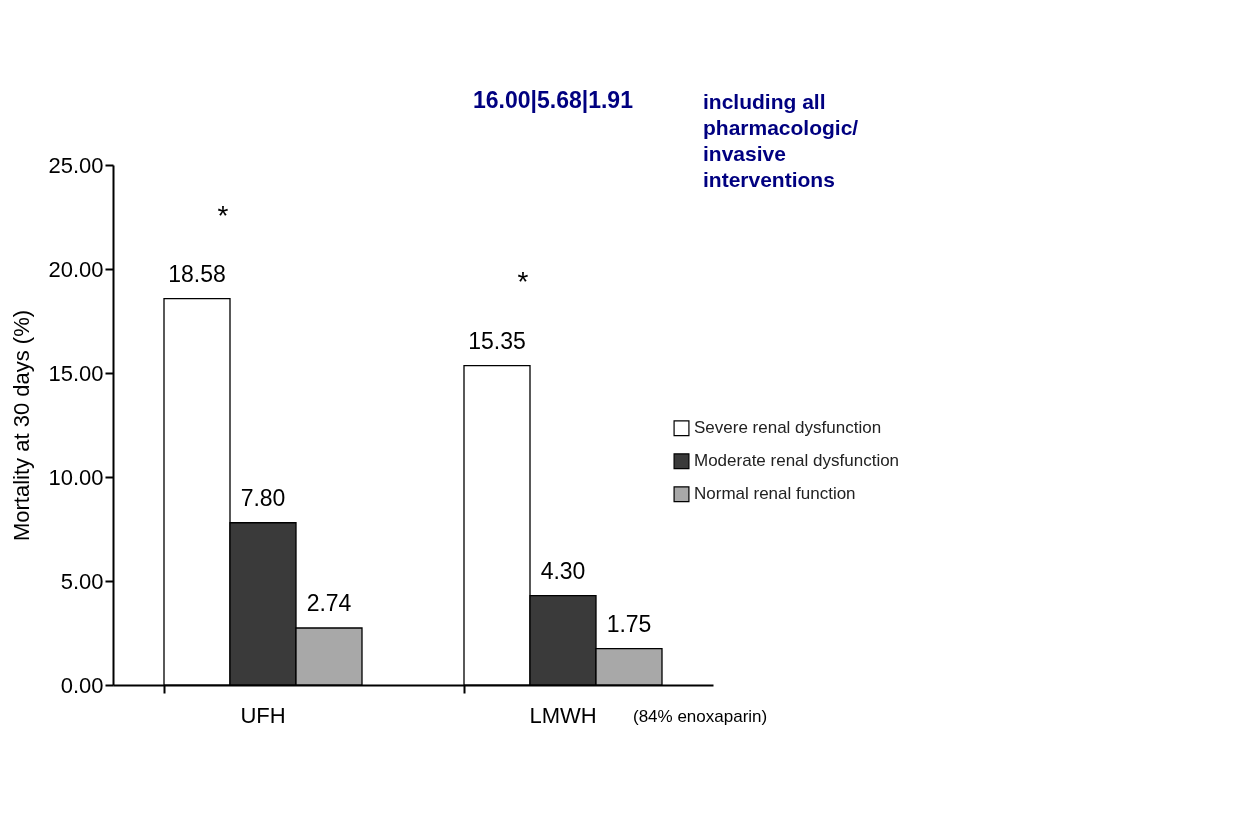  Describe the element at coordinates (82, 581) in the screenshot. I see `y-tick-label: 5.00` at that location.